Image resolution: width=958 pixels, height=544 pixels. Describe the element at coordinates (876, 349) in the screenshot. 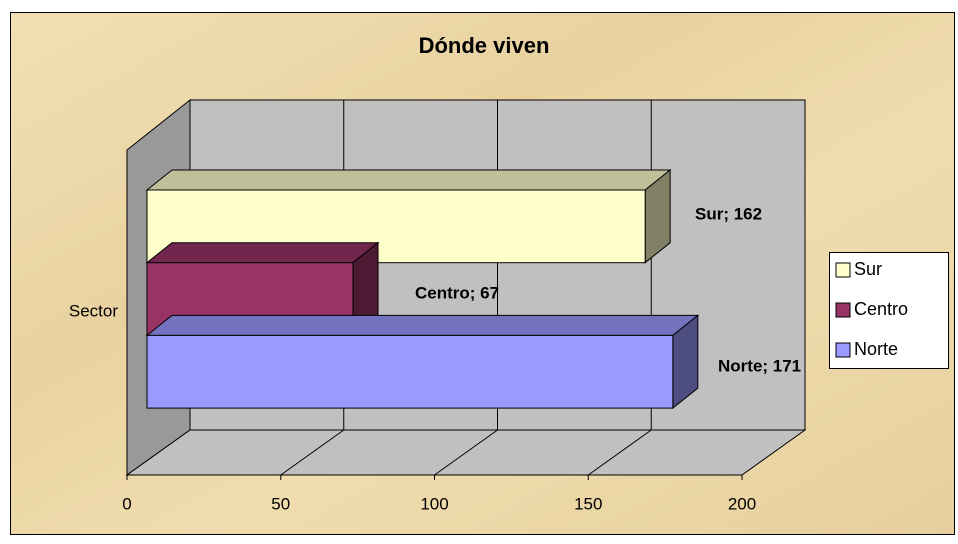

I see `legend-label: Norte` at that location.